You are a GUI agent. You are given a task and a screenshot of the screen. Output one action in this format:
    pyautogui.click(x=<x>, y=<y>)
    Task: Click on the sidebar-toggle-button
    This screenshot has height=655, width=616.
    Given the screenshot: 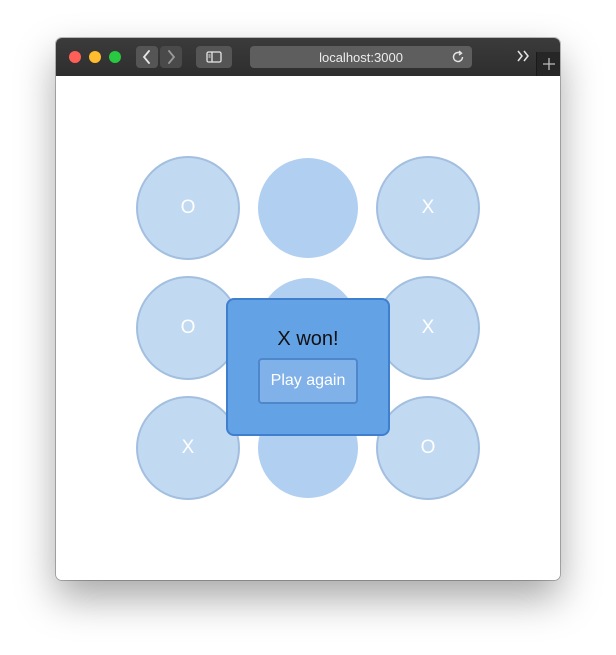 What is the action you would take?
    pyautogui.click(x=214, y=57)
    